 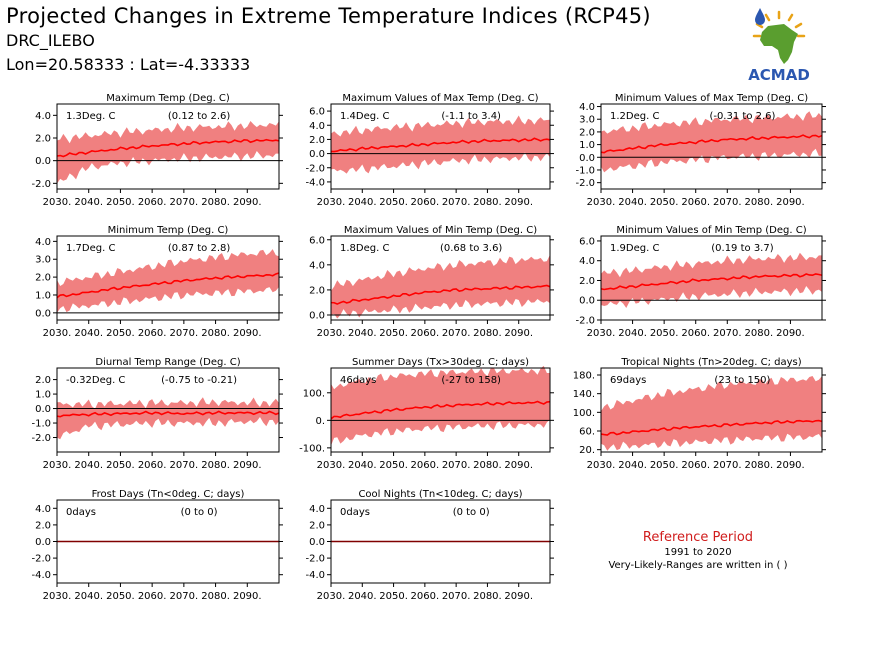 What do you see at coordinates (698, 565) in the screenshot?
I see `reference-note: Very-Likely-Ranges are written in ( )` at bounding box center [698, 565].